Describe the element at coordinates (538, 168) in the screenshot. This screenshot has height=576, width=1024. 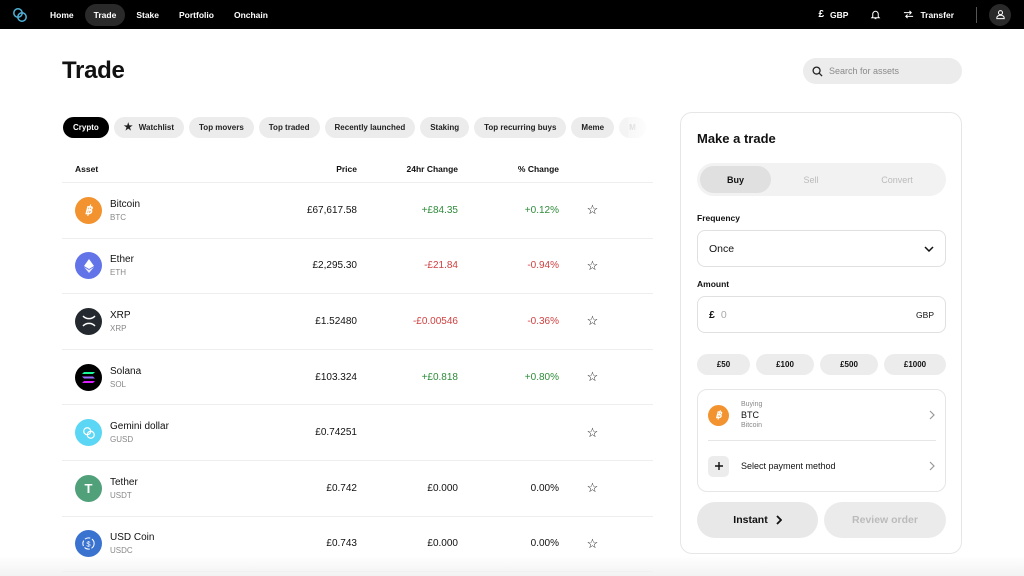
I see `header-pct-change: % Change` at that location.